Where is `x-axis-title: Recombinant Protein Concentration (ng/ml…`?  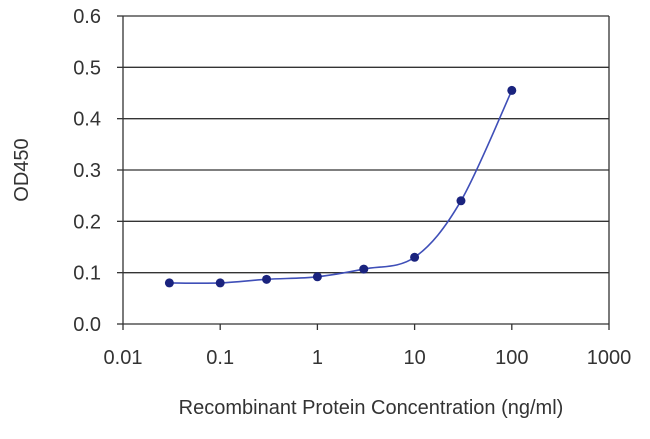 x-axis-title: Recombinant Protein Concentration (ng/ml… is located at coordinates (371, 408).